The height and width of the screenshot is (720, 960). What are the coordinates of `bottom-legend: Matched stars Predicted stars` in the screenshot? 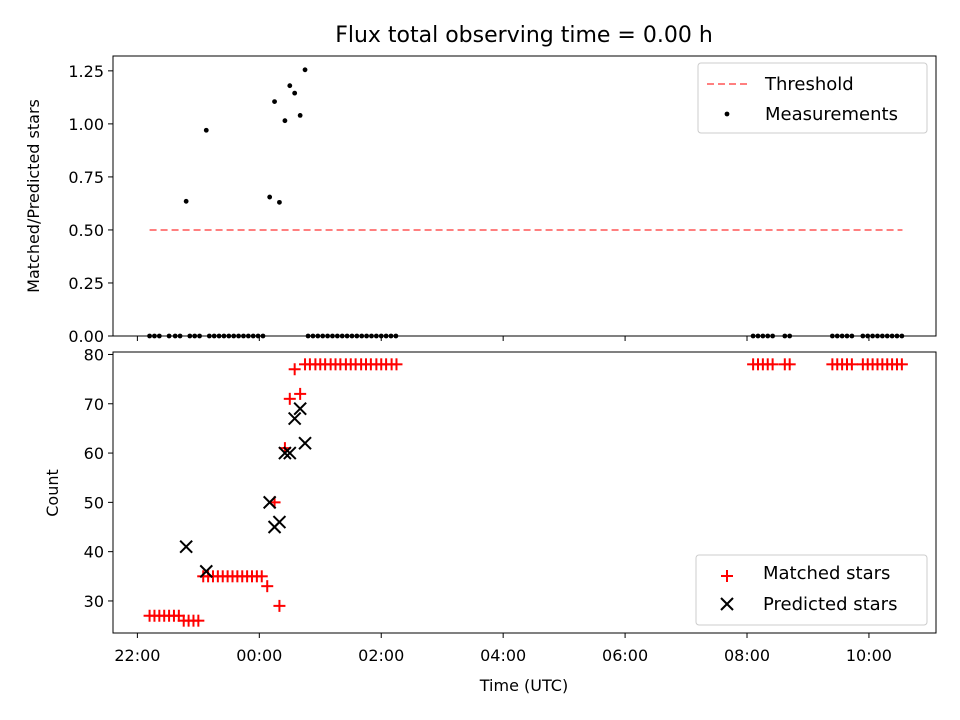 It's located at (811, 590).